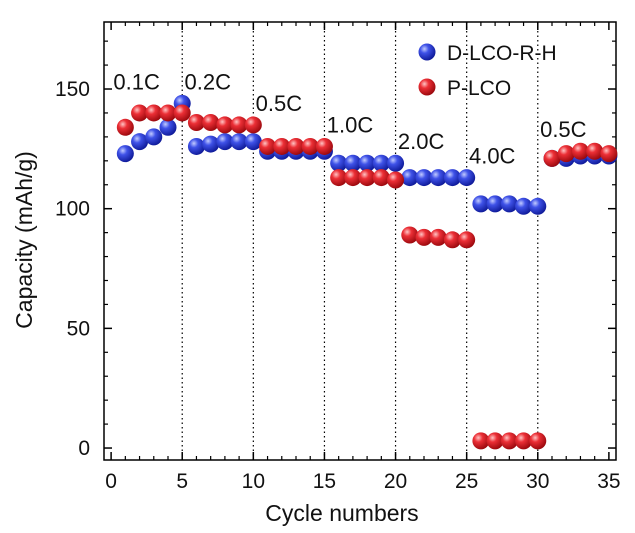  I want to click on rate-annotations: 0.1C 0.2C 0.5C 1.0C 2.0C 4.0C 0.5C, so click(349, 118).